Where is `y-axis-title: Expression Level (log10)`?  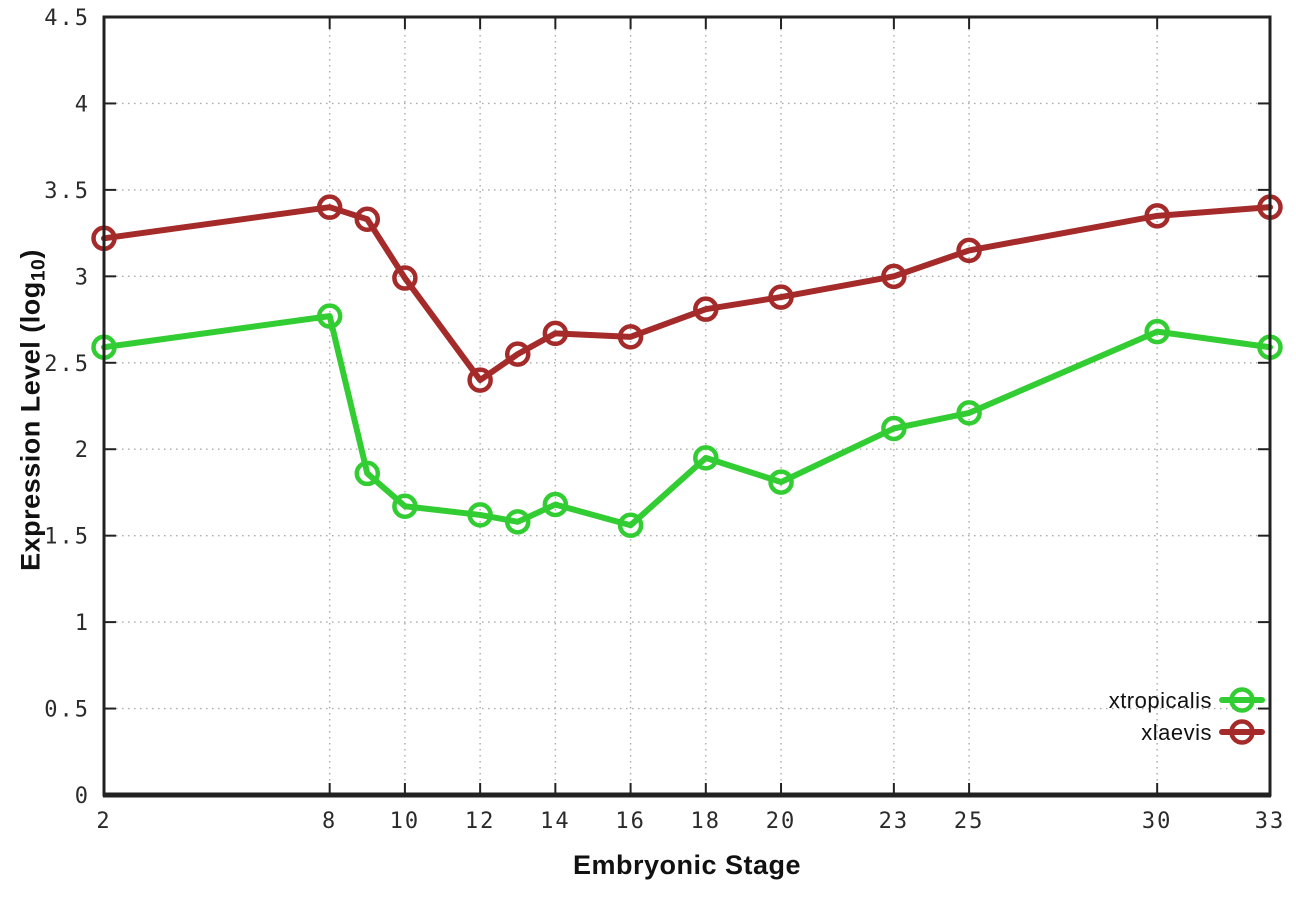
y-axis-title: Expression Level (log10) is located at coordinates (33, 410).